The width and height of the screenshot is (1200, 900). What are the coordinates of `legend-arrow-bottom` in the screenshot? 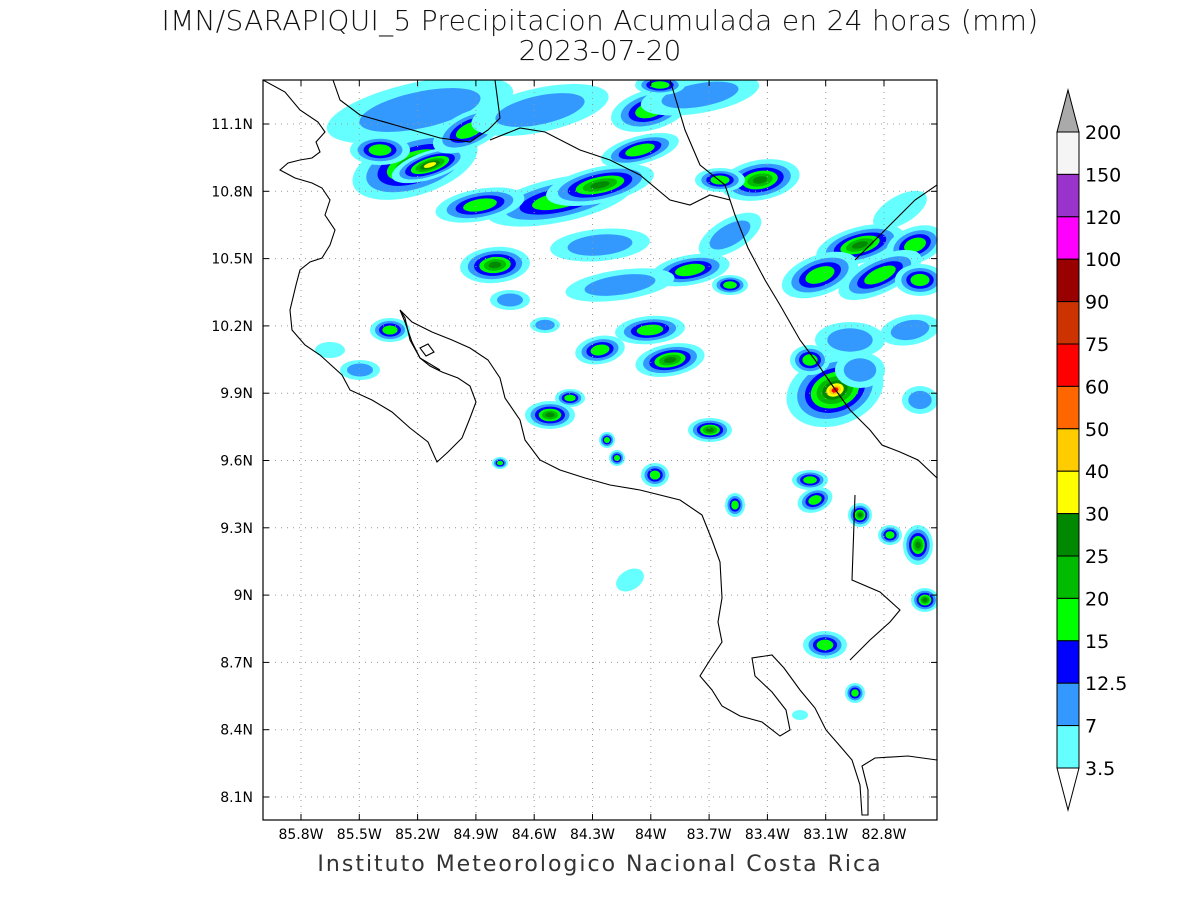 It's located at (1068, 789).